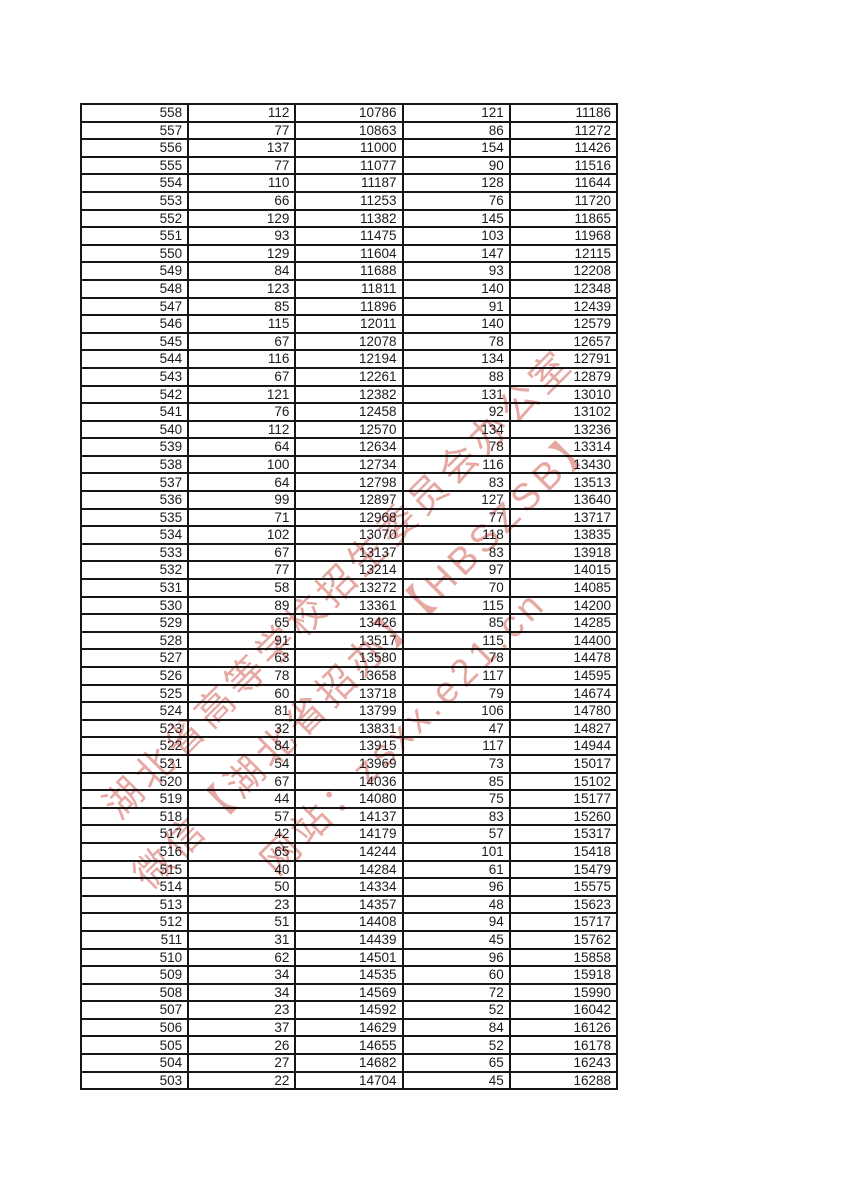  Describe the element at coordinates (563, 1027) in the screenshot. I see `cumulative-b-cell: 16126` at that location.